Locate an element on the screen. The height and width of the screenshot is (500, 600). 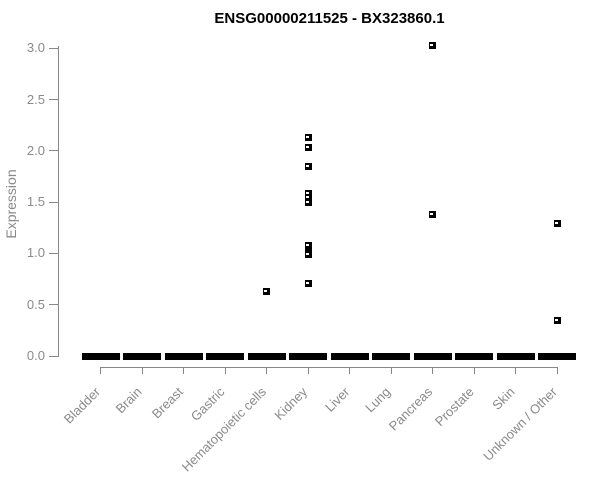
x-tick-label: Bladder is located at coordinates (82, 405).